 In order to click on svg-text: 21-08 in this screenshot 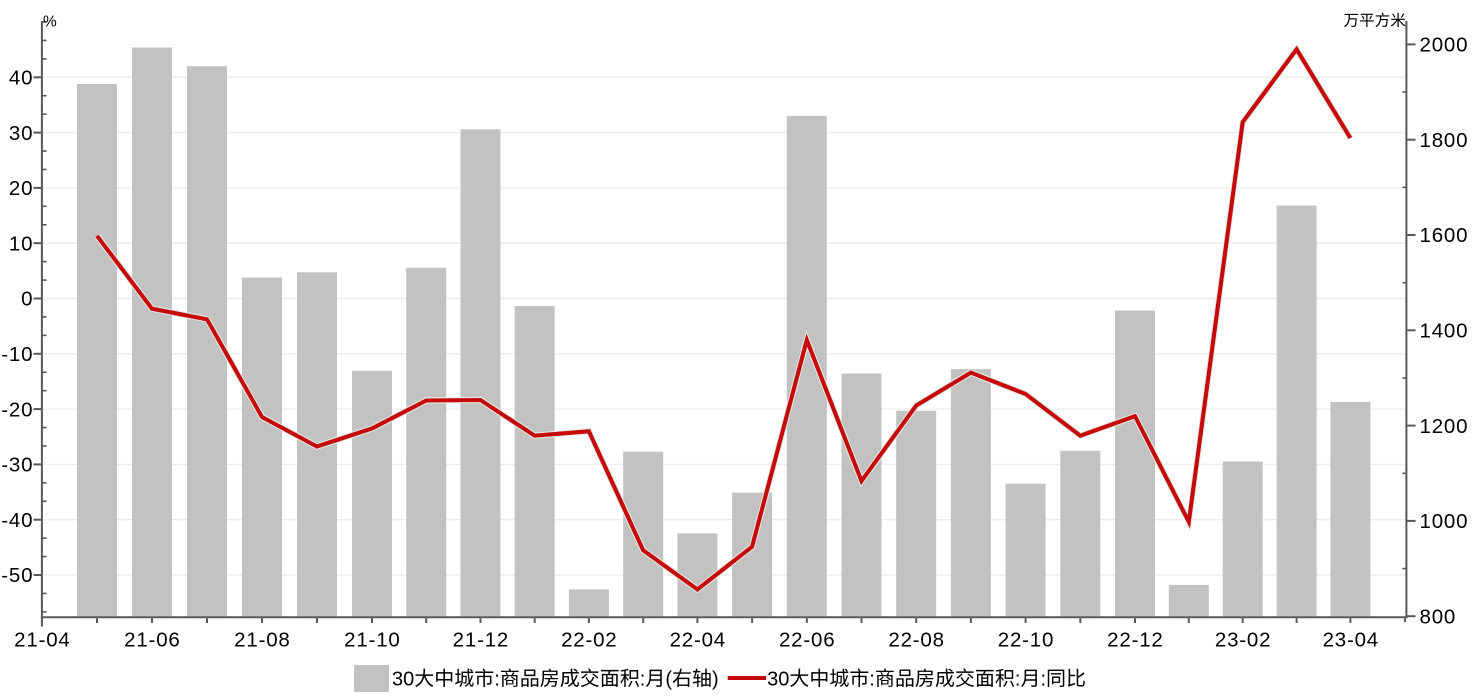, I will do `click(262, 639)`.